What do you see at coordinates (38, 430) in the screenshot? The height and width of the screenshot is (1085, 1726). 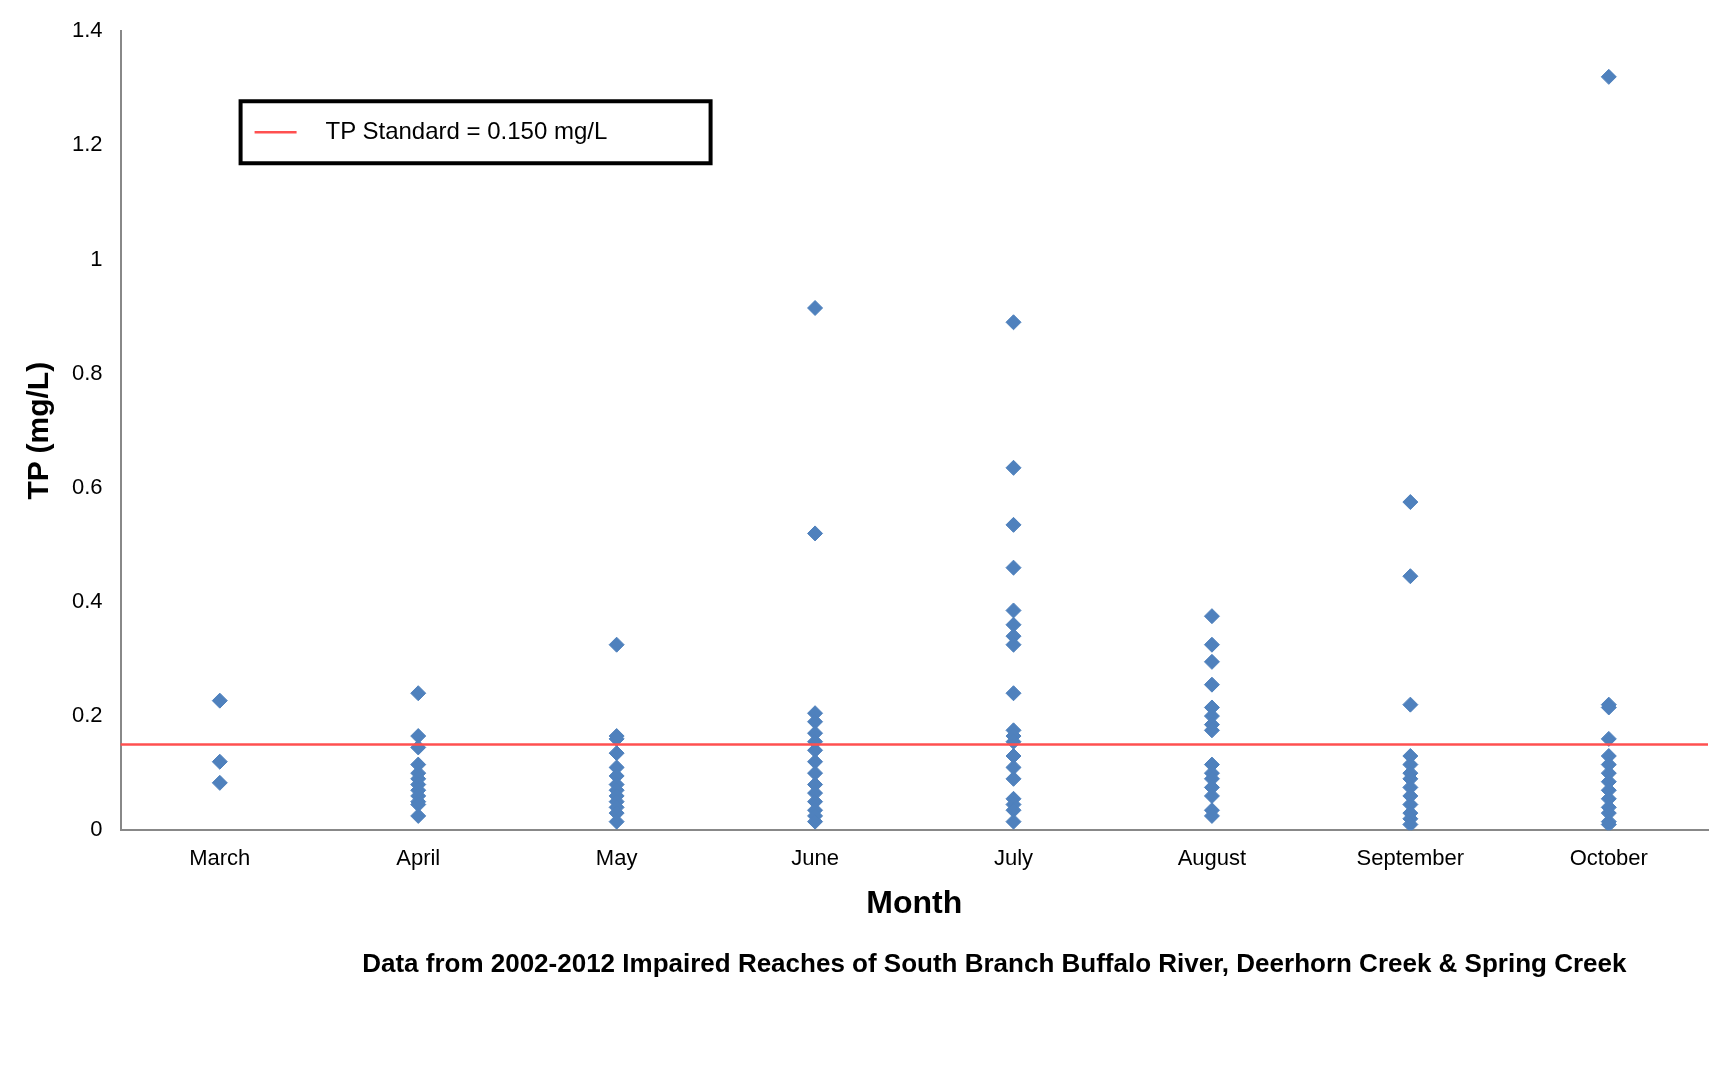 I see `y-axis-title: TP (mg/L)` at bounding box center [38, 430].